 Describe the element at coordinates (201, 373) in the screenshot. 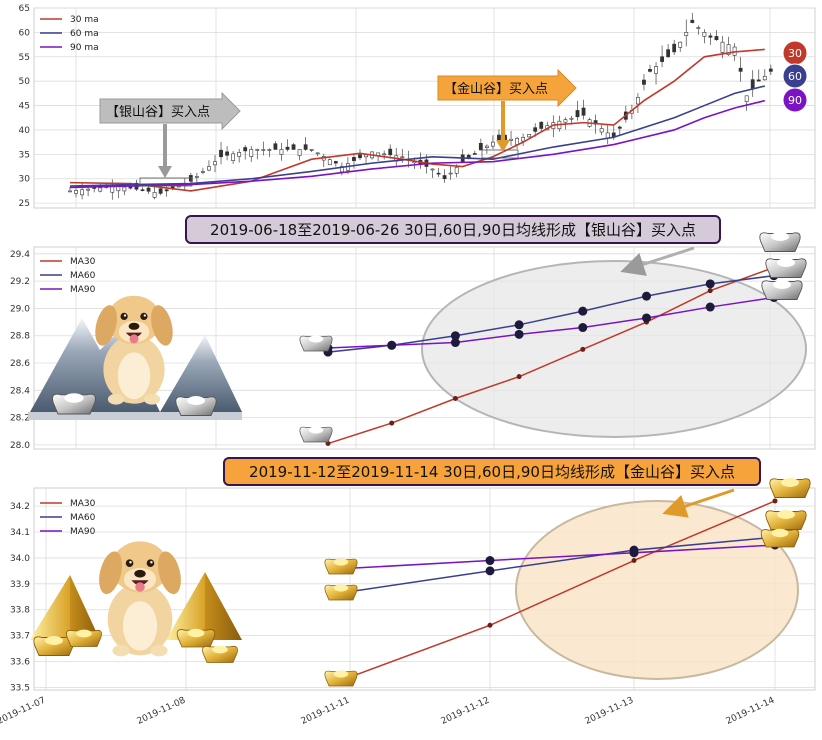

I see `mountain-right-icon` at that location.